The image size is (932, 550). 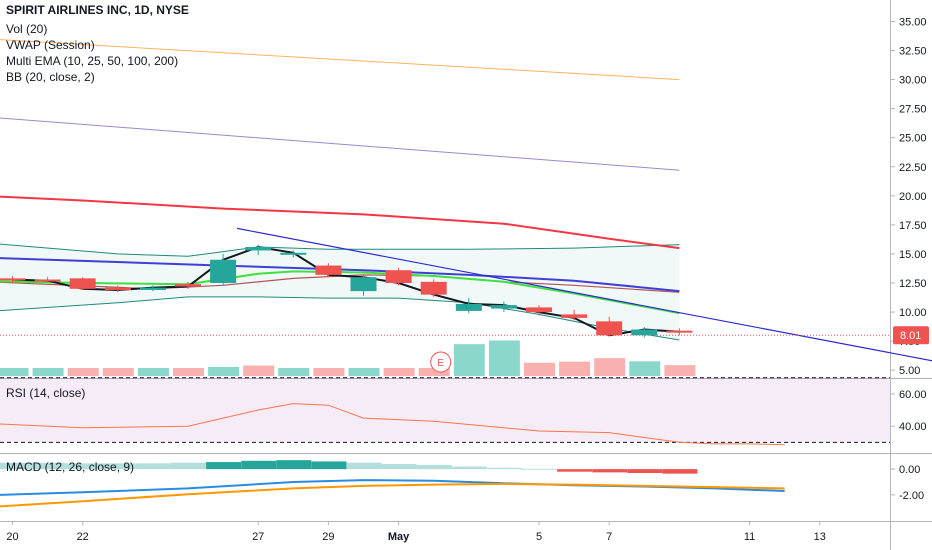 I want to click on date-tick-label: 20, so click(x=12, y=537).